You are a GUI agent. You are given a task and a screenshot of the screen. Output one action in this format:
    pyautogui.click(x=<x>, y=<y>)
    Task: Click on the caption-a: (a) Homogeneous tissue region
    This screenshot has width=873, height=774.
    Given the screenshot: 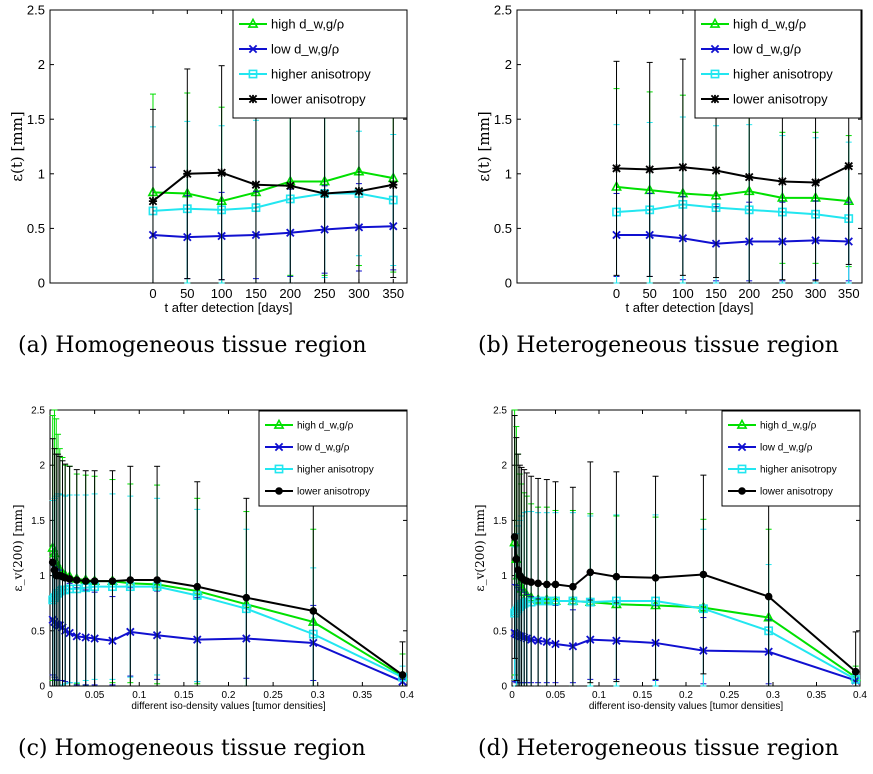 What is the action you would take?
    pyautogui.click(x=192, y=345)
    